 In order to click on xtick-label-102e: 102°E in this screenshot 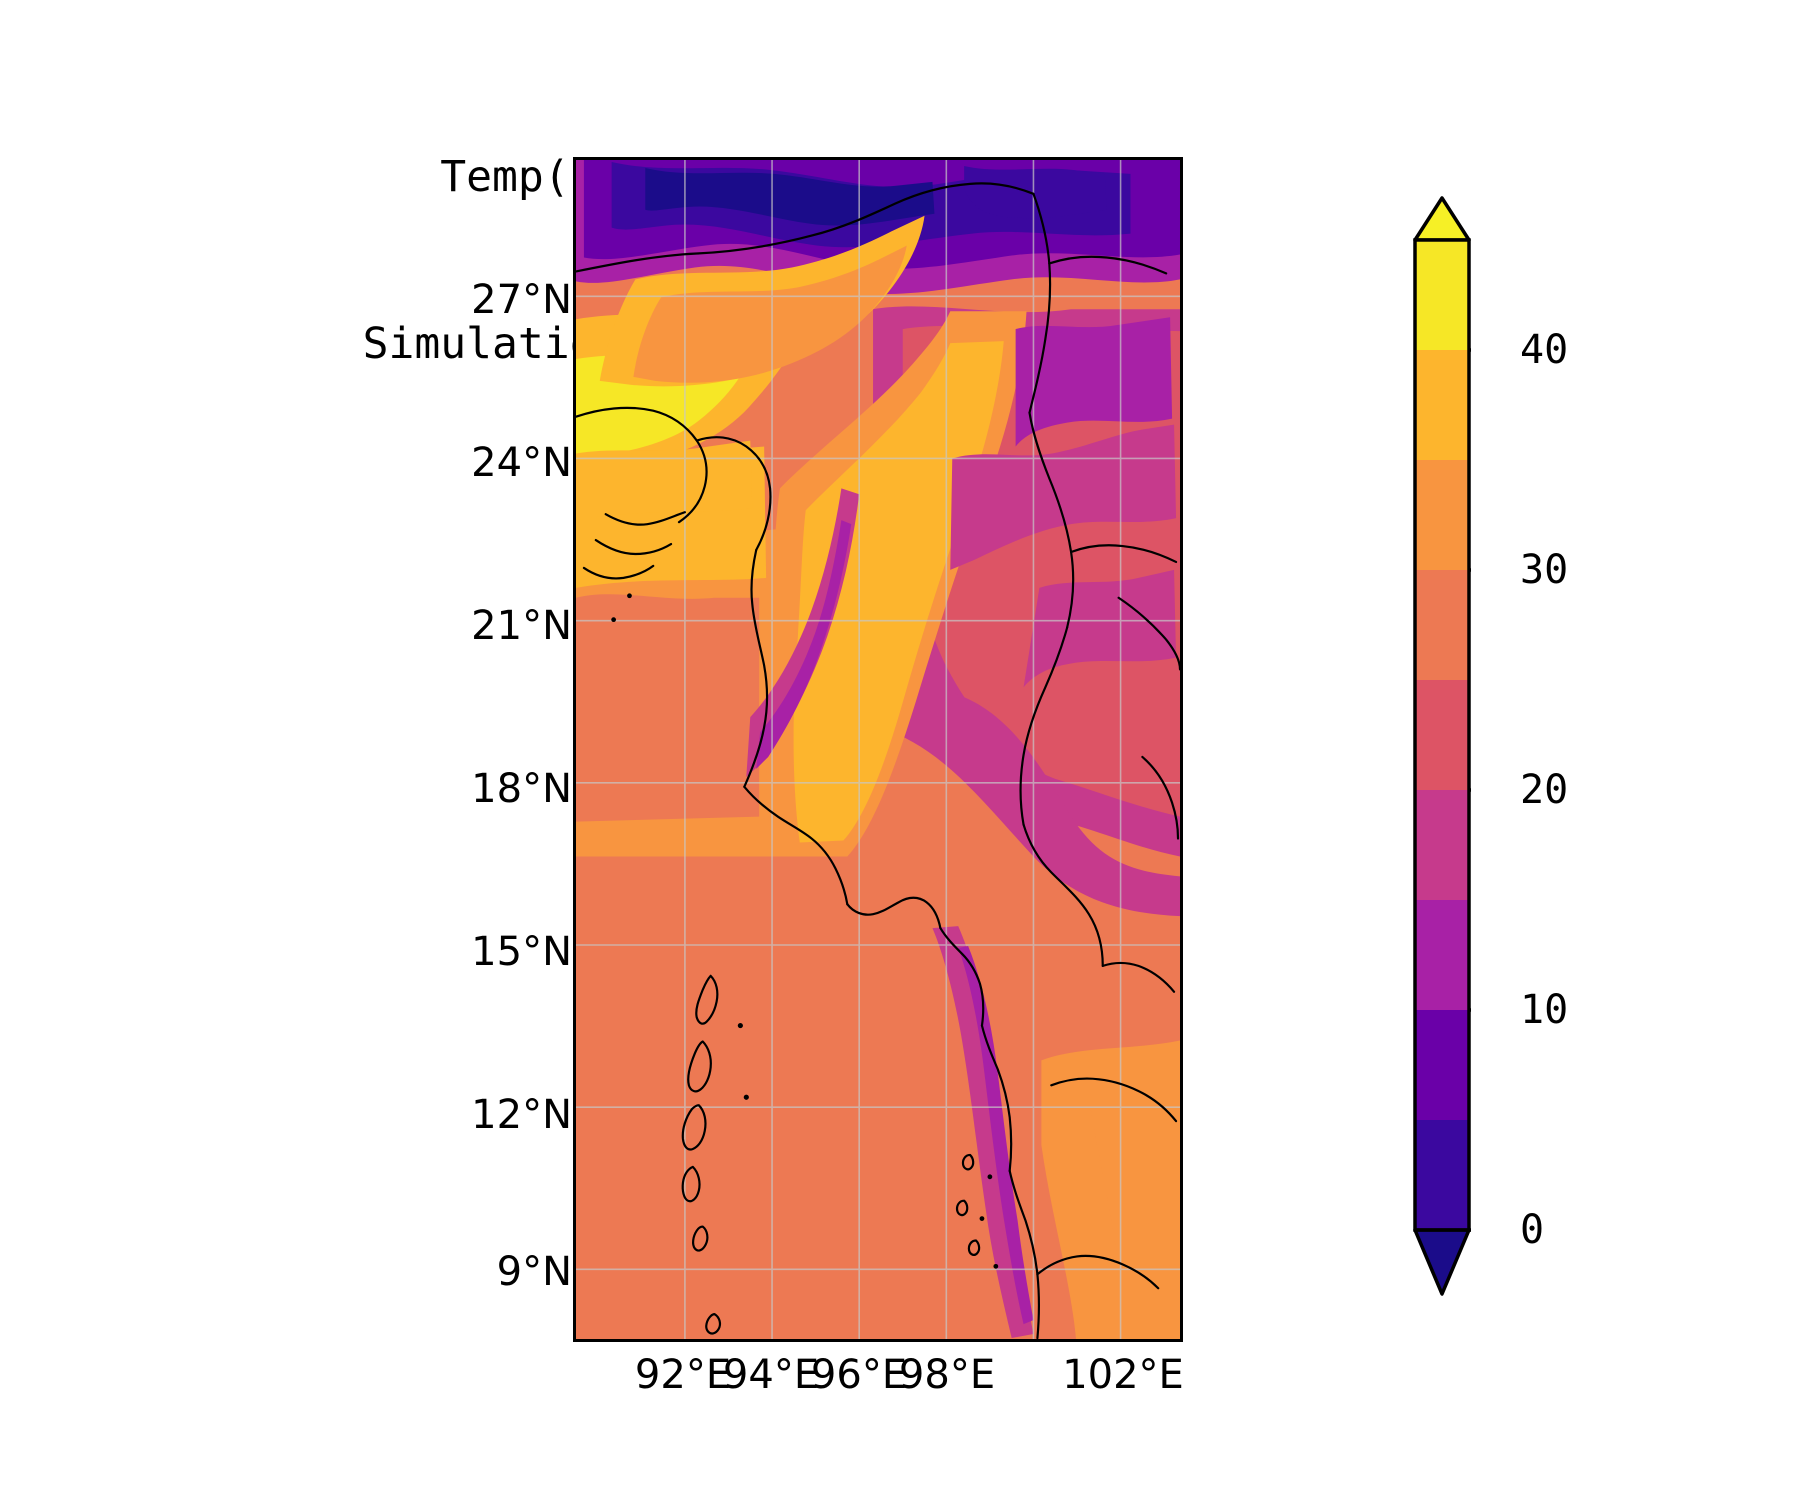, I will do `click(1123, 1375)`.